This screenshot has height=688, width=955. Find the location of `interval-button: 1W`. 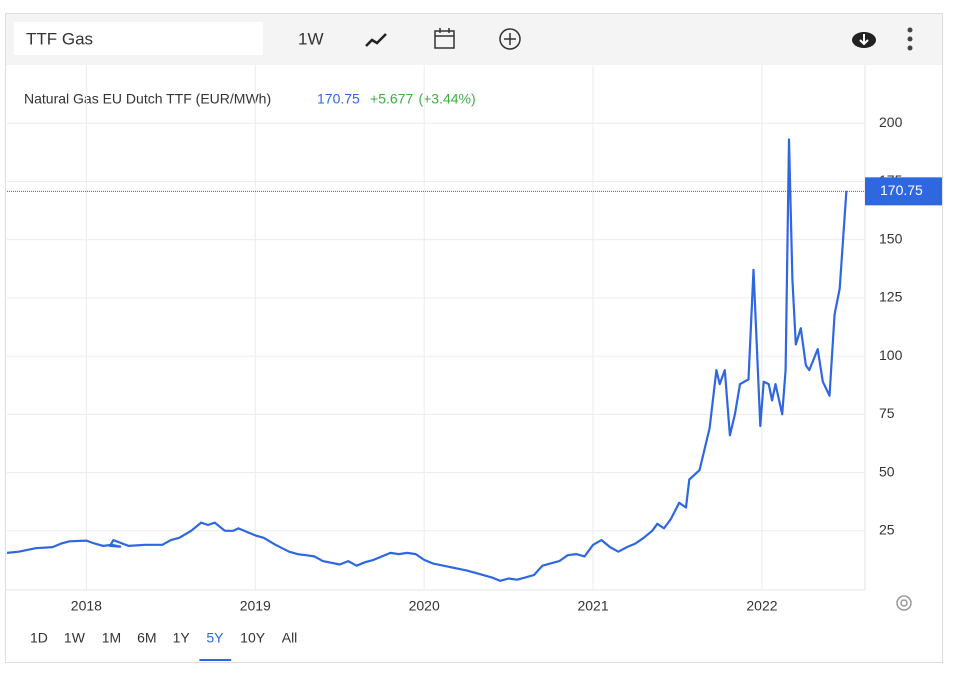

interval-button: 1W is located at coordinates (311, 38).